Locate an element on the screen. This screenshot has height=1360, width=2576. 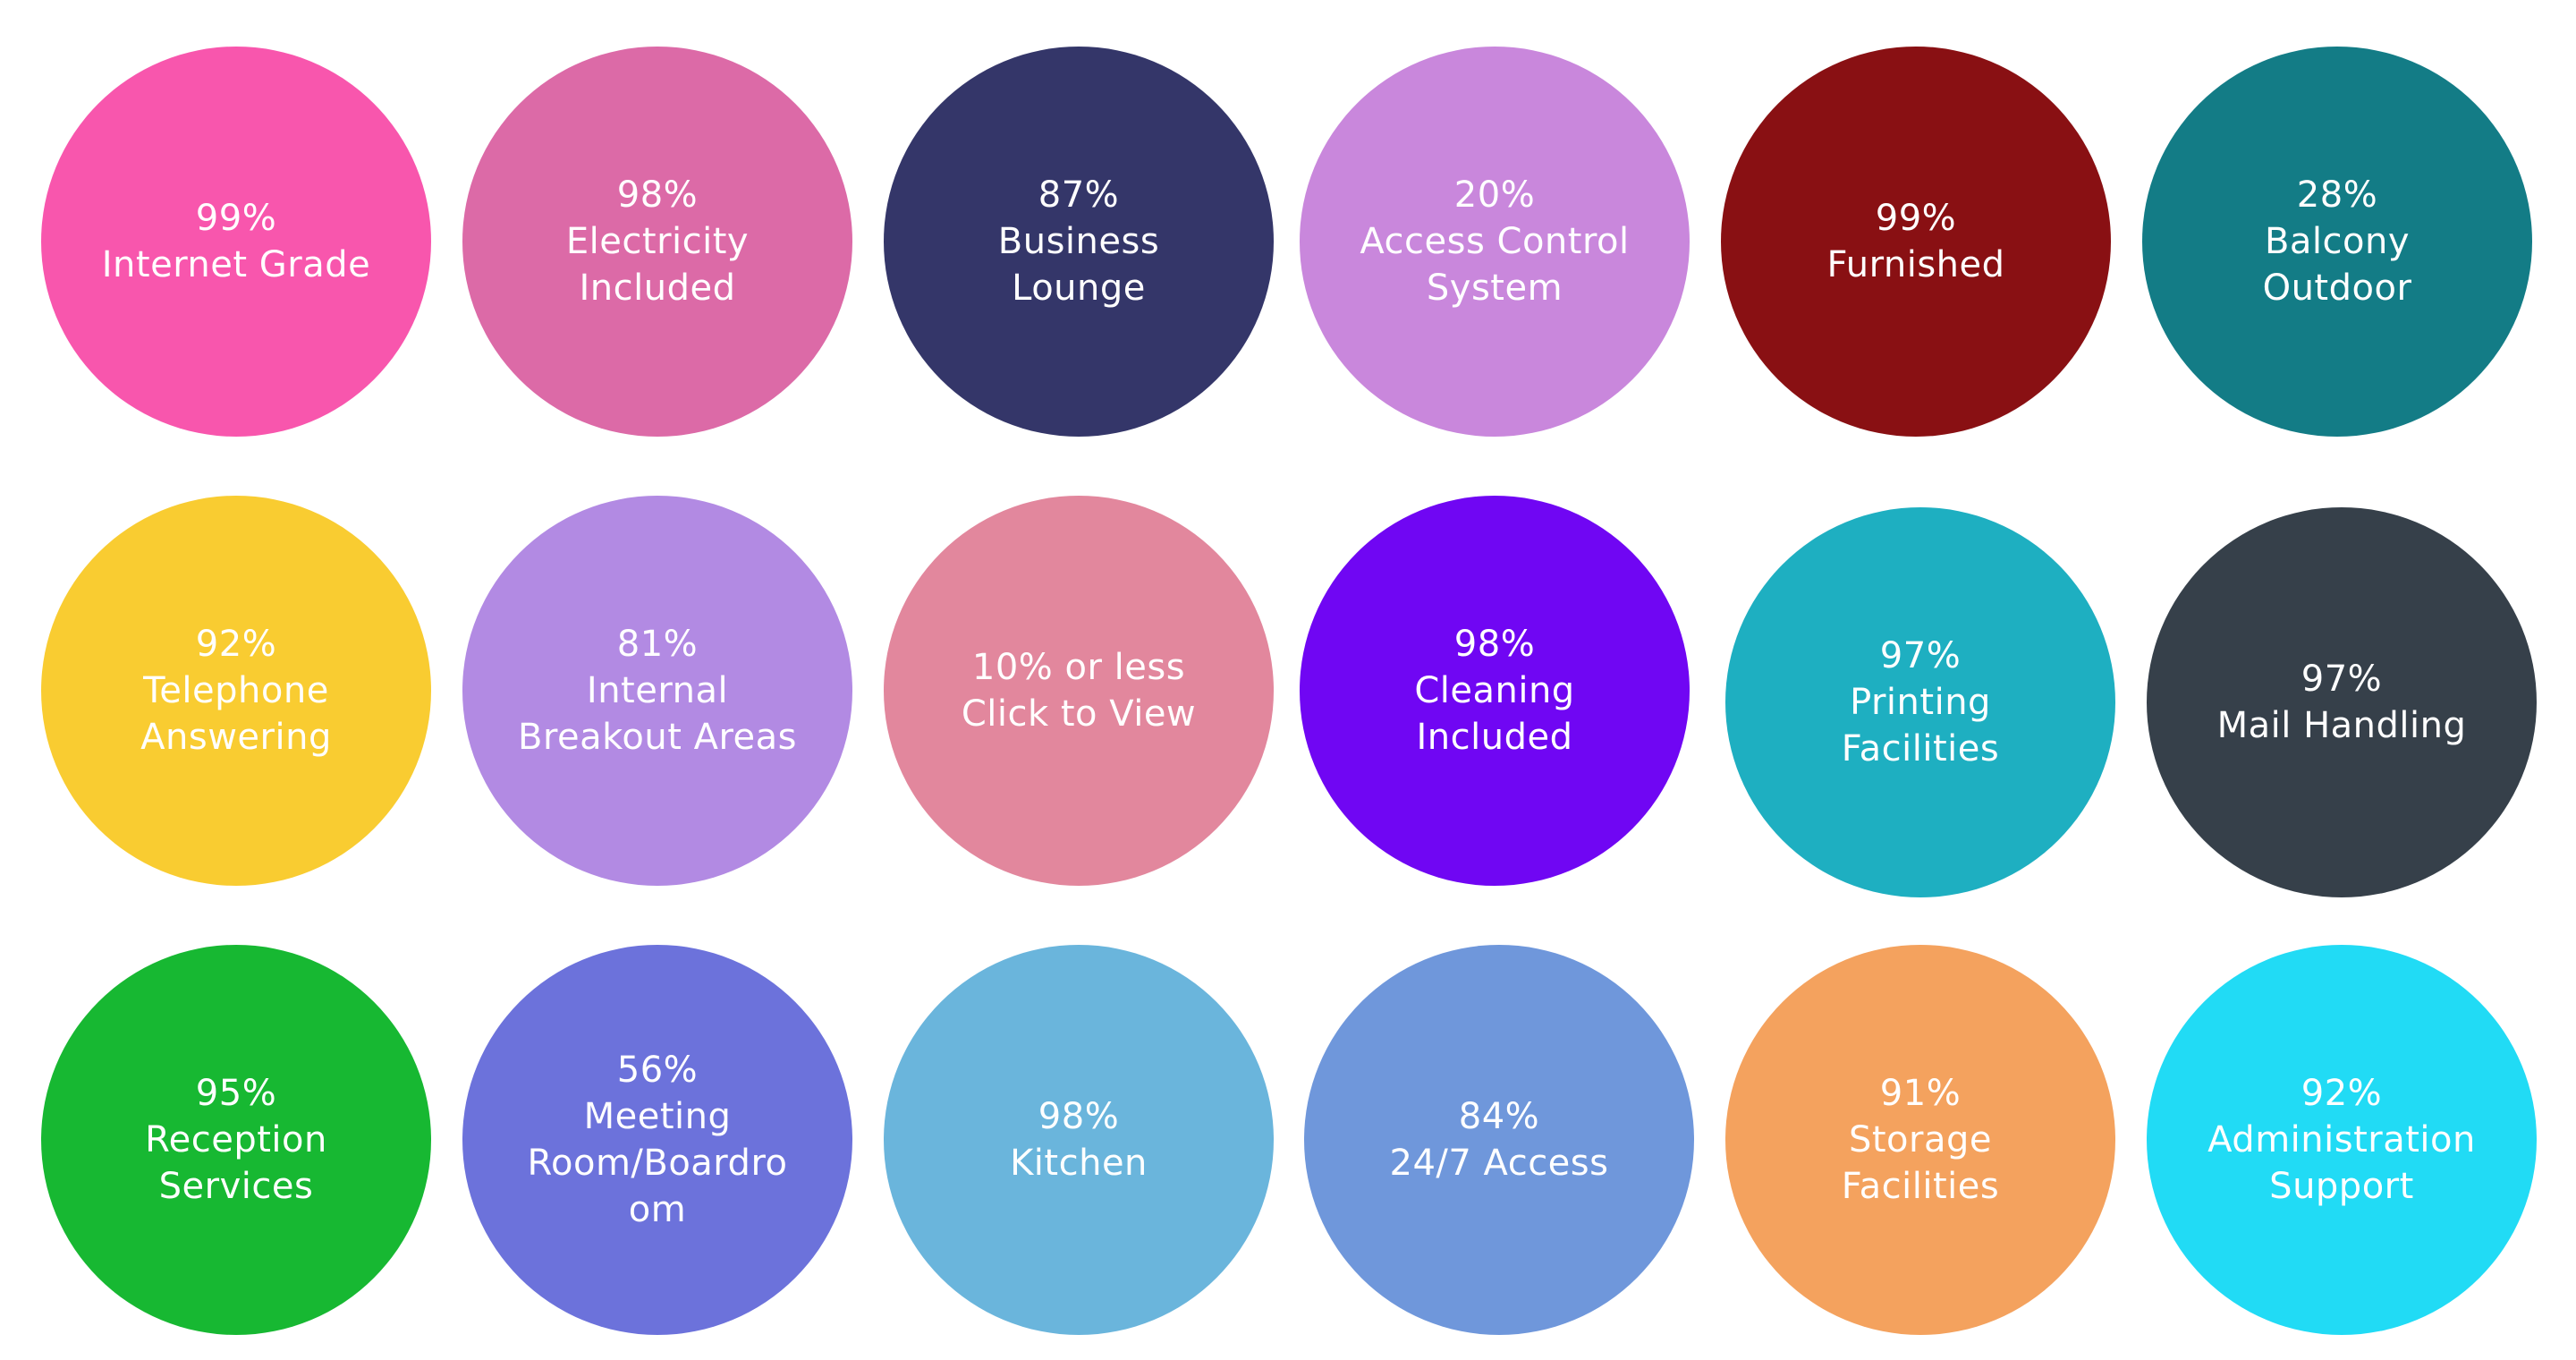
amenity-balcony-outdoor: 28% Balcony Outdoor is located at coordinates (2337, 242).